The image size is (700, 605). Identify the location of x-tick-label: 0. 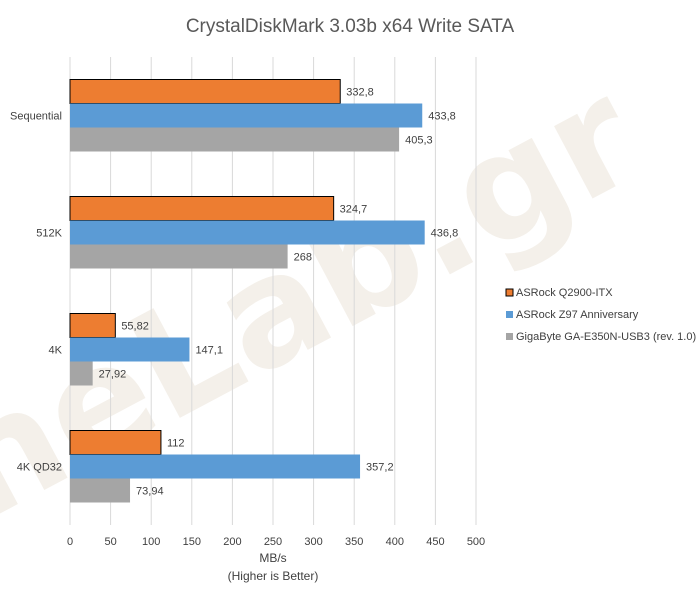
(70, 542).